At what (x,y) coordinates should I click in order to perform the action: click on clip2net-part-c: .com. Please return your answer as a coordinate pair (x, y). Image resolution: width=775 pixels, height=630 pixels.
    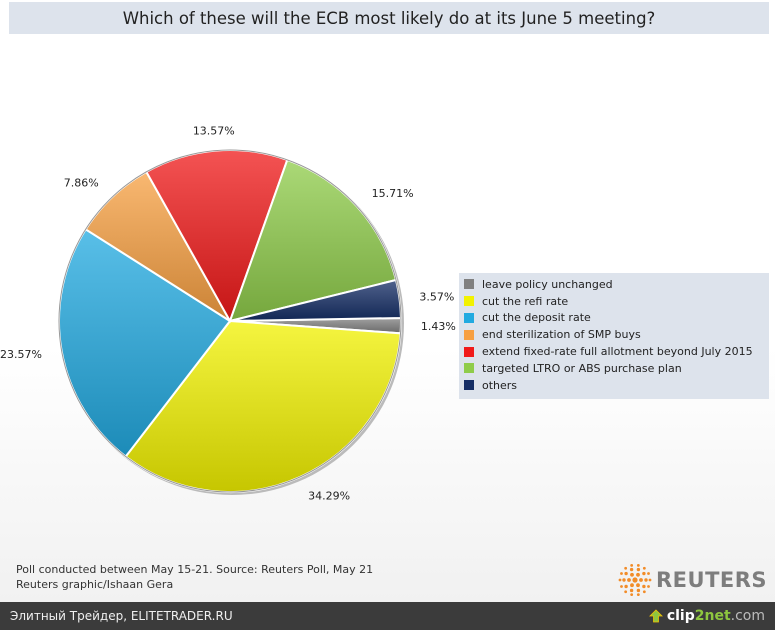
    Looking at the image, I should click on (747, 616).